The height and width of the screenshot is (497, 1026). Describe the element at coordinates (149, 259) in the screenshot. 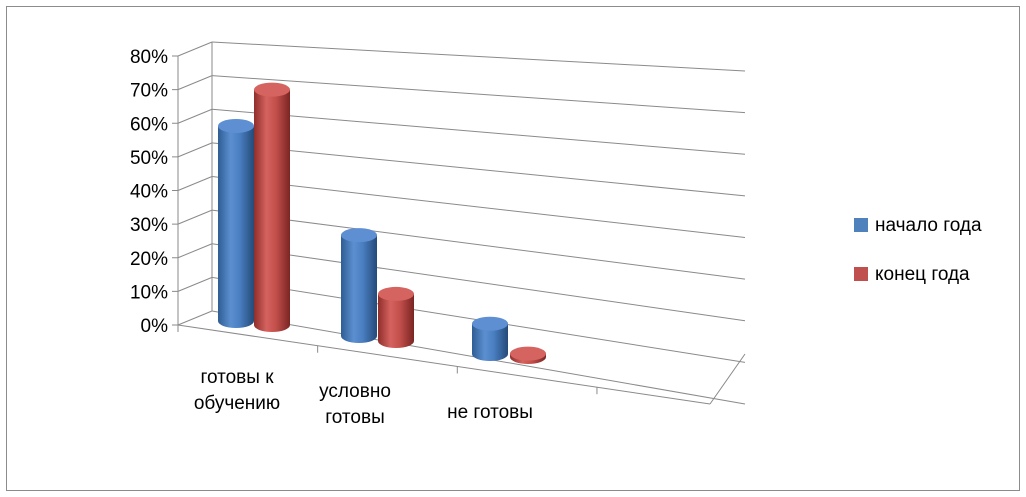

I see `y-tick-label: 20%` at that location.